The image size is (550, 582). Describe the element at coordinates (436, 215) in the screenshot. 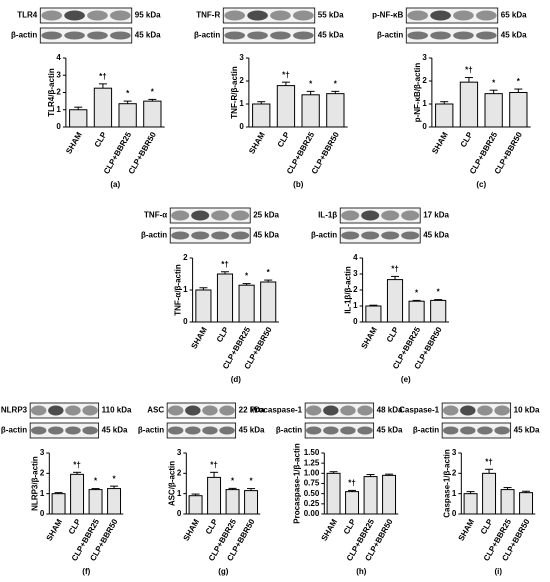

I see `blot-kda: 17 kDa` at that location.